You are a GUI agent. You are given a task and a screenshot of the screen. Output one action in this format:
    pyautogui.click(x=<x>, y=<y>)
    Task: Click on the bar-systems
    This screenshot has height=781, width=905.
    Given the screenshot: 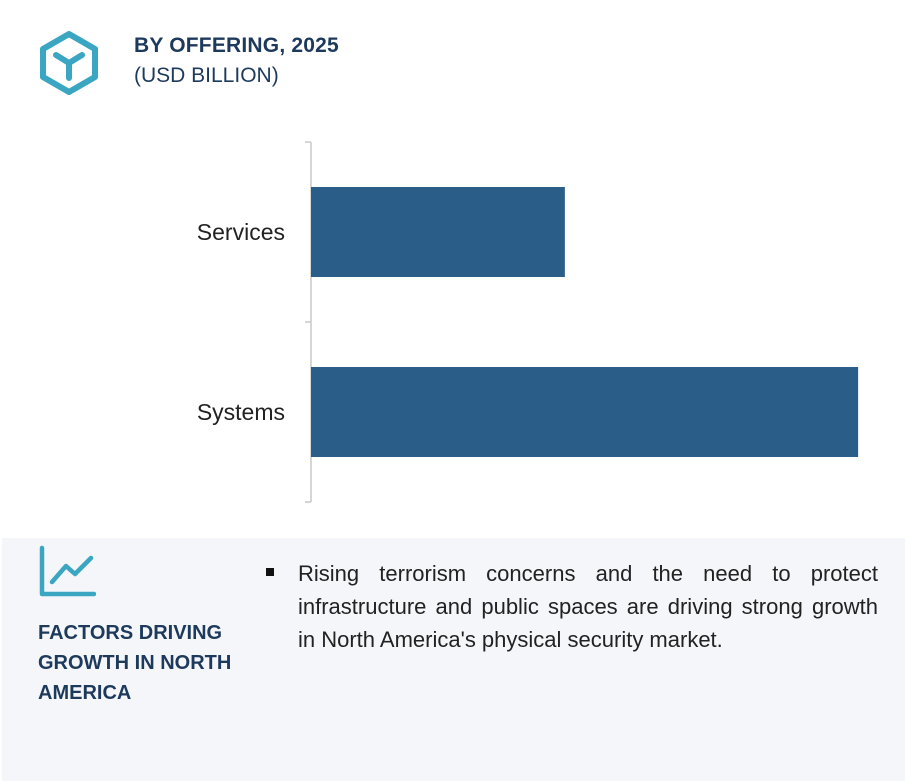 What is the action you would take?
    pyautogui.click(x=585, y=412)
    